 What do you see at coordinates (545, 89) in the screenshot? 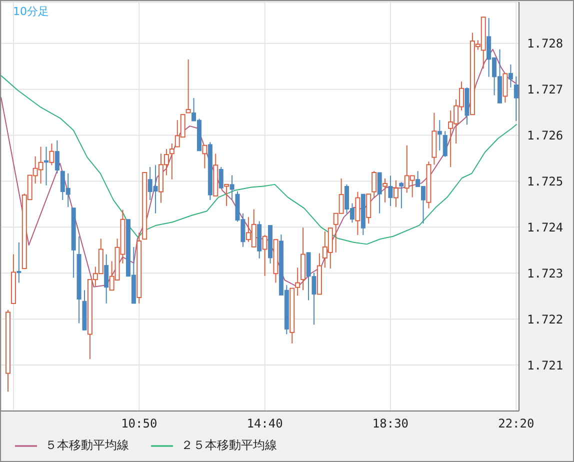
I see `y-tick-label: 1.727` at bounding box center [545, 89].